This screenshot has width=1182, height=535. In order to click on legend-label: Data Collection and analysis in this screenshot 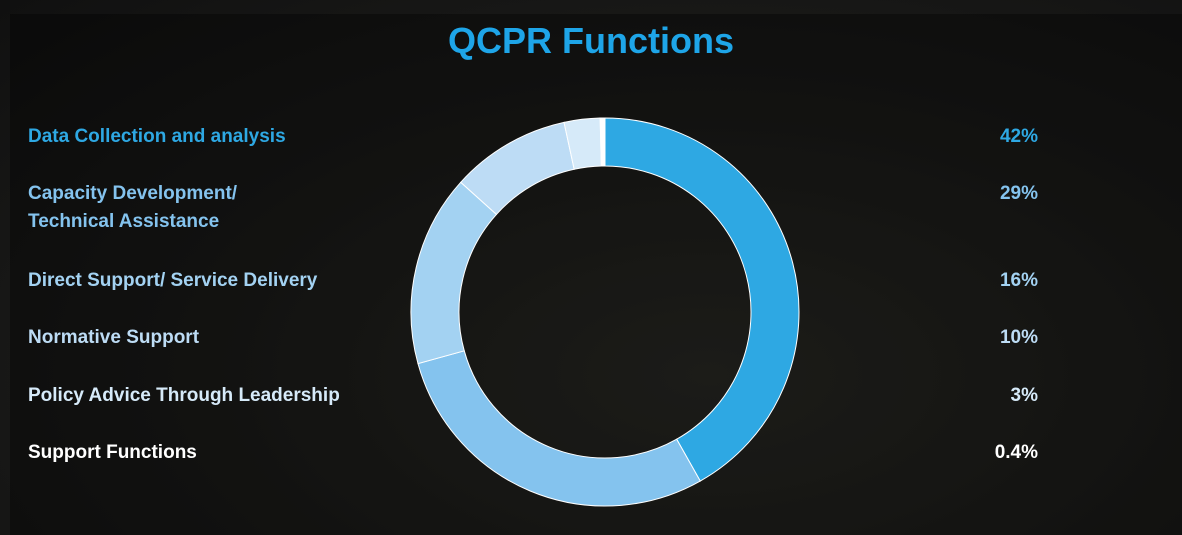, I will do `click(157, 136)`.